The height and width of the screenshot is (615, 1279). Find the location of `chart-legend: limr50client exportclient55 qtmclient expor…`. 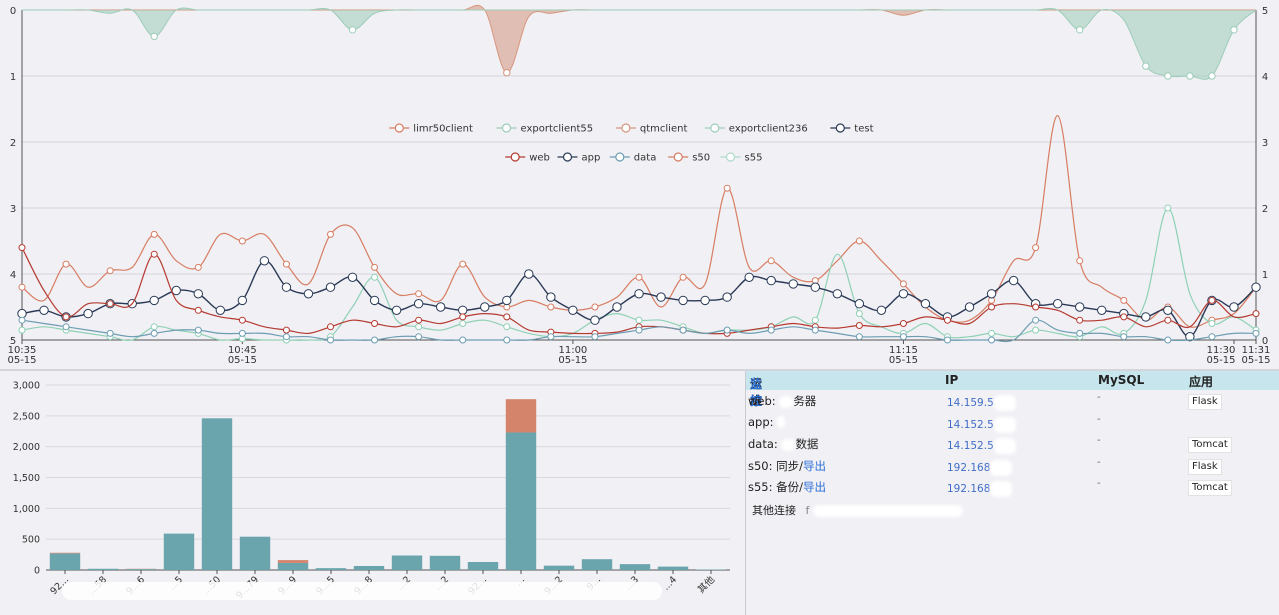

chart-legend: limr50client exportclient55 qtmclient expor… is located at coordinates (631, 143).